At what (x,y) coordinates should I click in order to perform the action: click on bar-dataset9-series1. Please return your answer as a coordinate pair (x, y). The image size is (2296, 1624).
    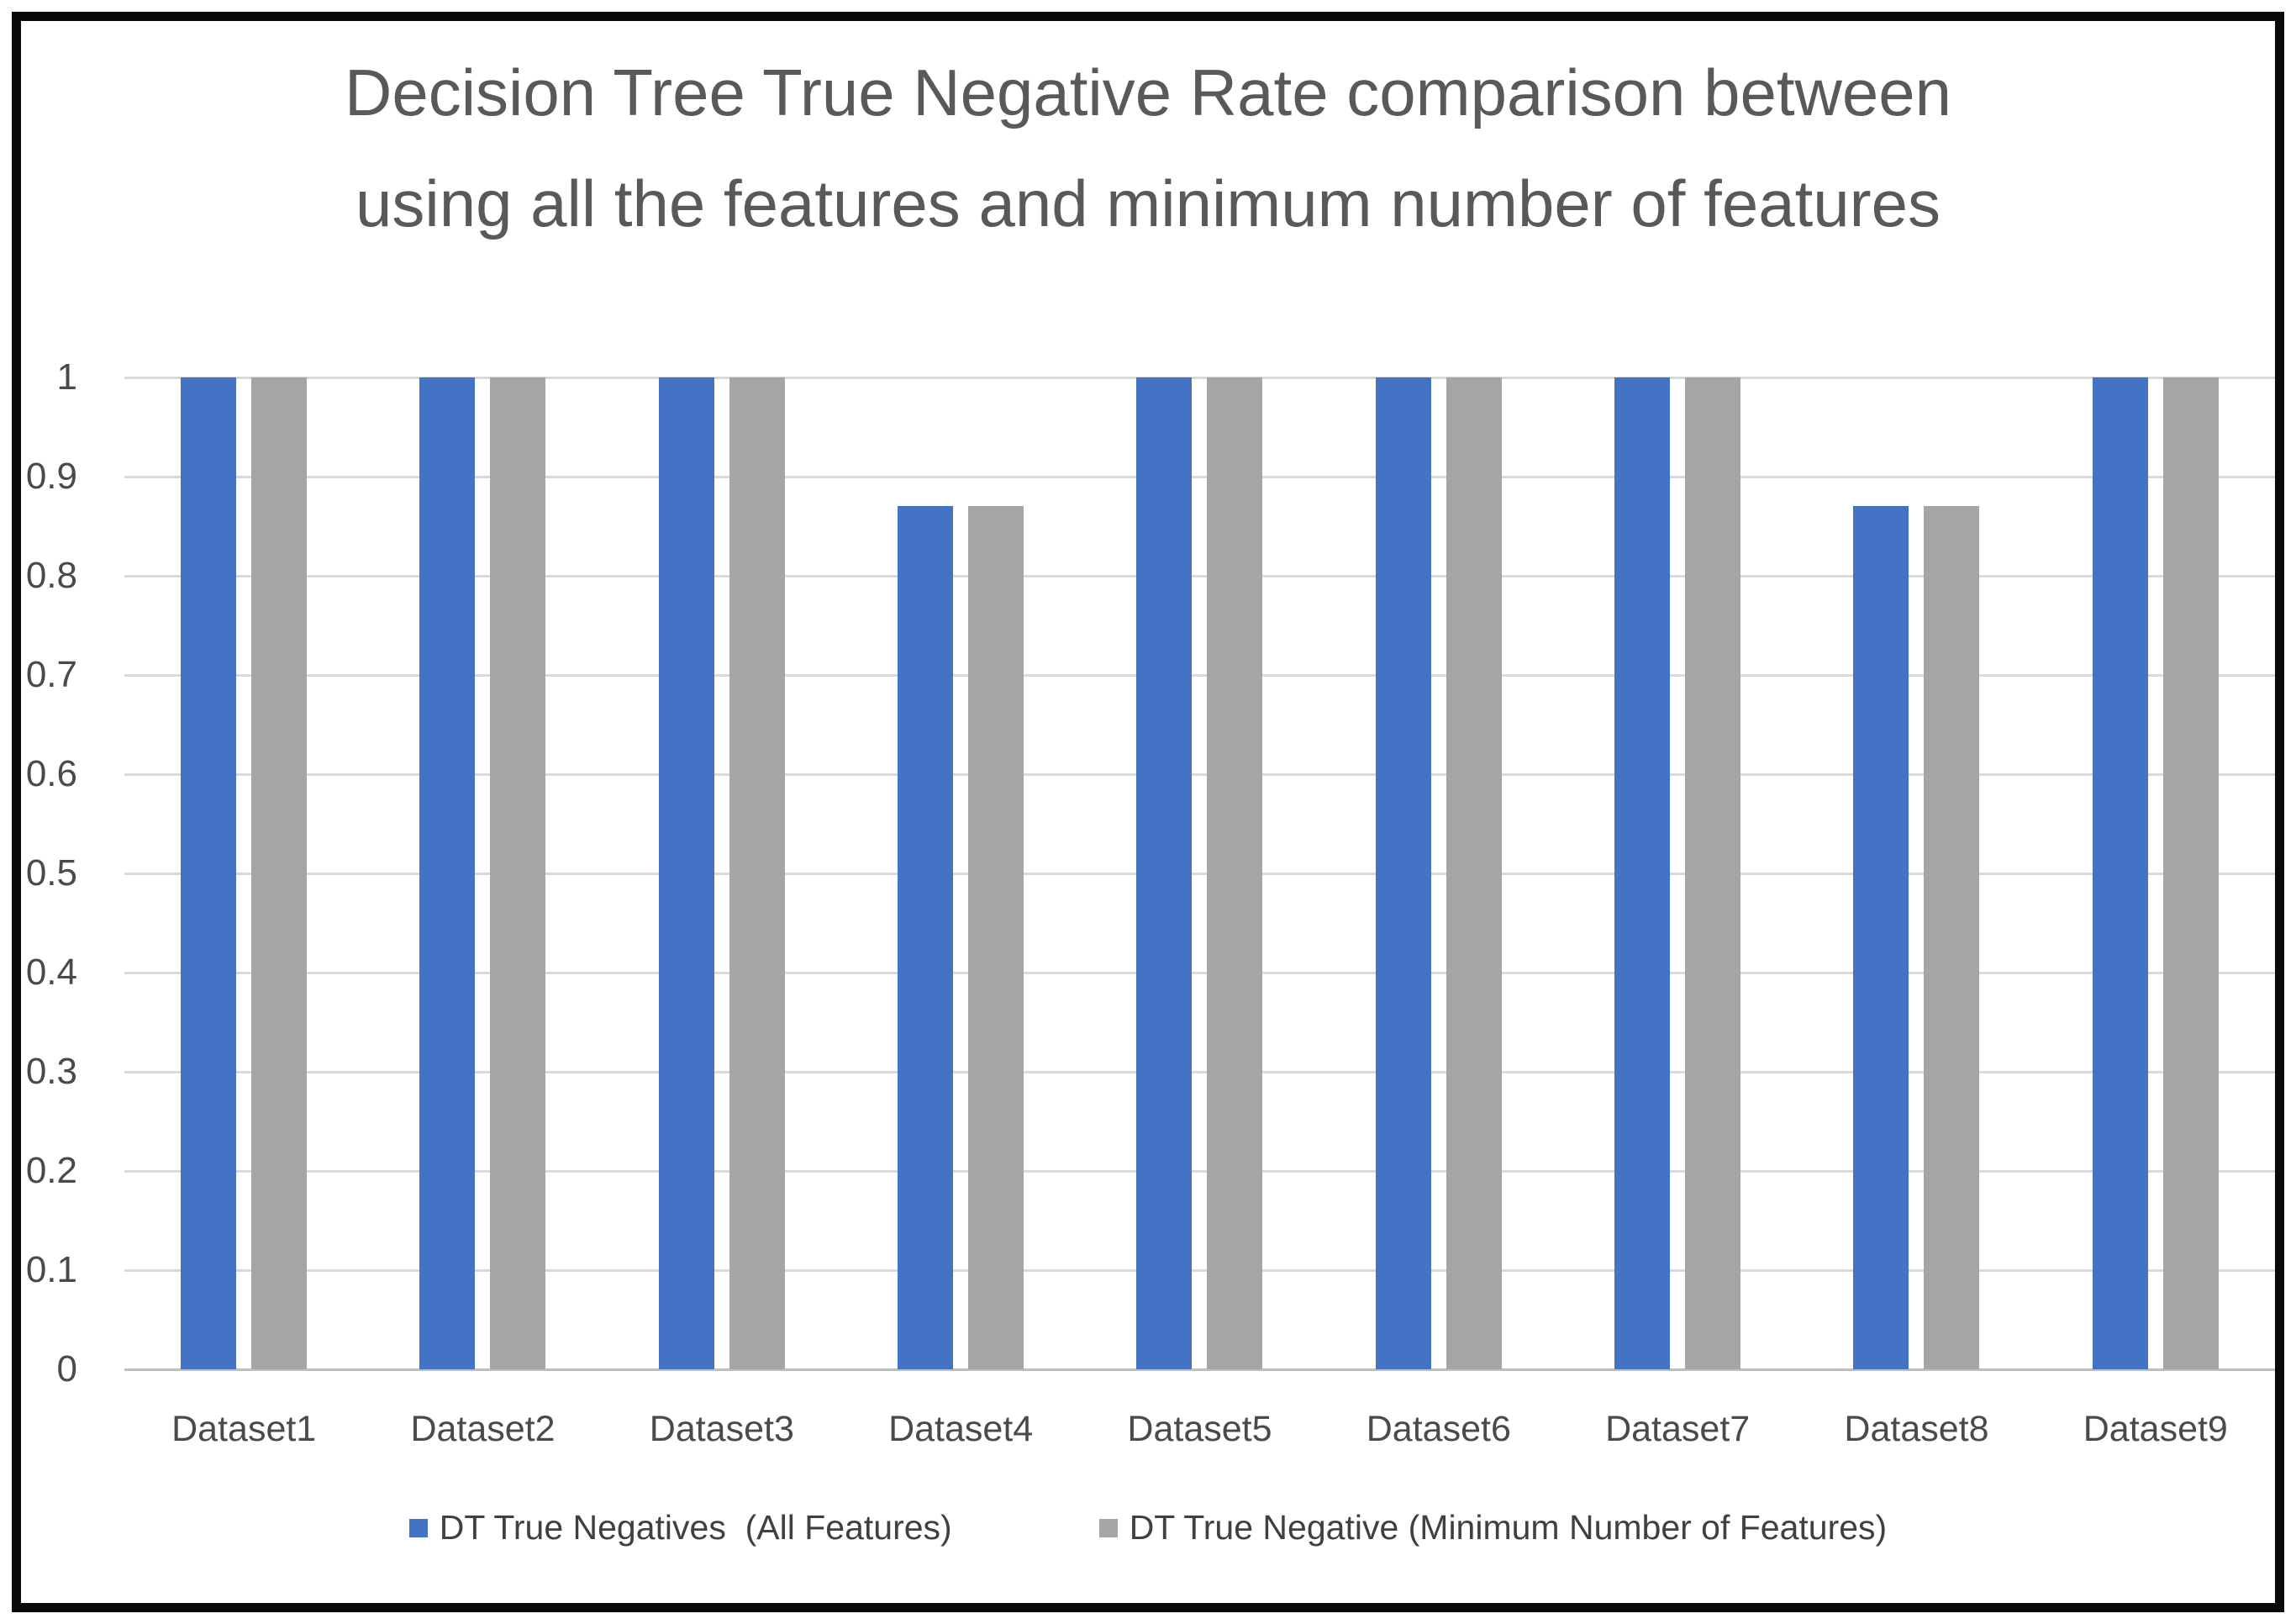
    Looking at the image, I should click on (2120, 873).